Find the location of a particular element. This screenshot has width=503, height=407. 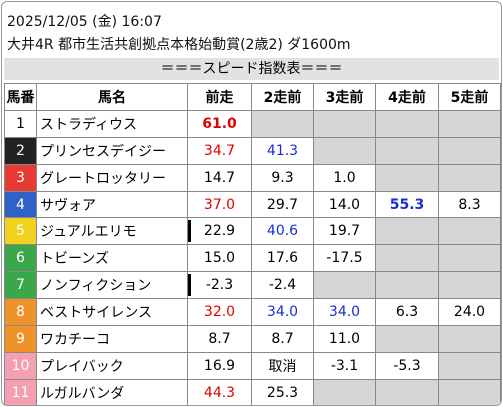

row: 11 ルガルバンダ 44.3 25.3 is located at coordinates (252, 391).